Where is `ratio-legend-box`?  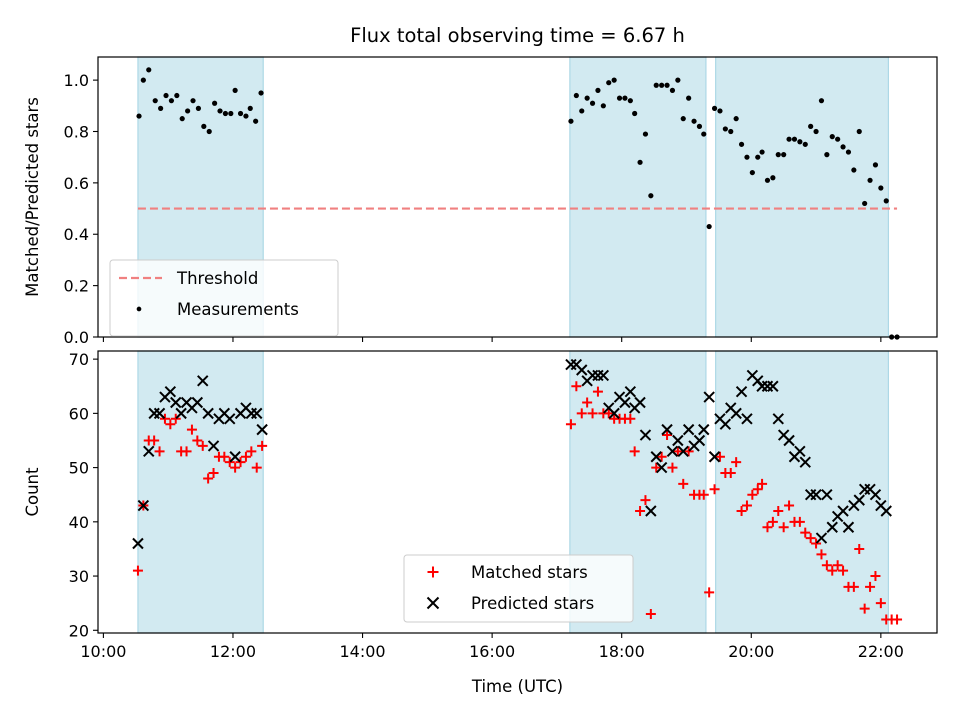 ratio-legend-box is located at coordinates (224, 298).